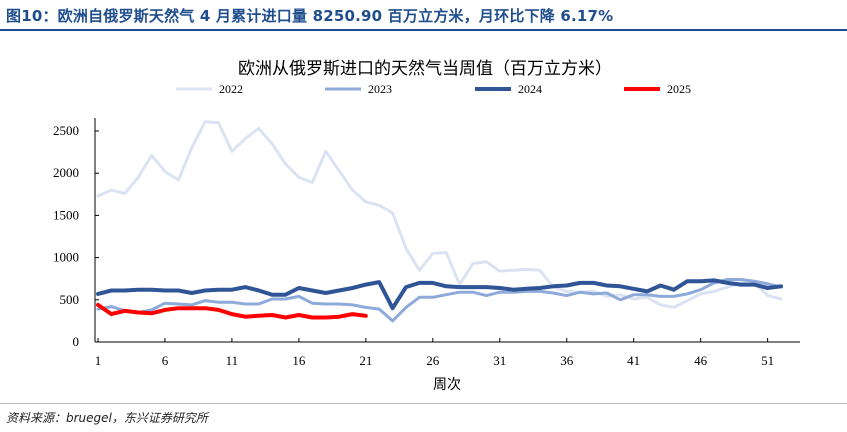 This screenshot has width=847, height=432. Describe the element at coordinates (701, 360) in the screenshot. I see `x-tick-label: 46` at that location.